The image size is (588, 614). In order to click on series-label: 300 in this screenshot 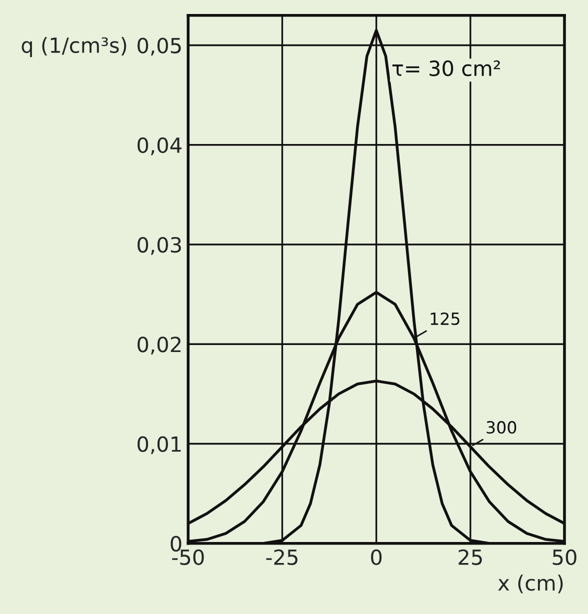, I will do `click(501, 427)`.